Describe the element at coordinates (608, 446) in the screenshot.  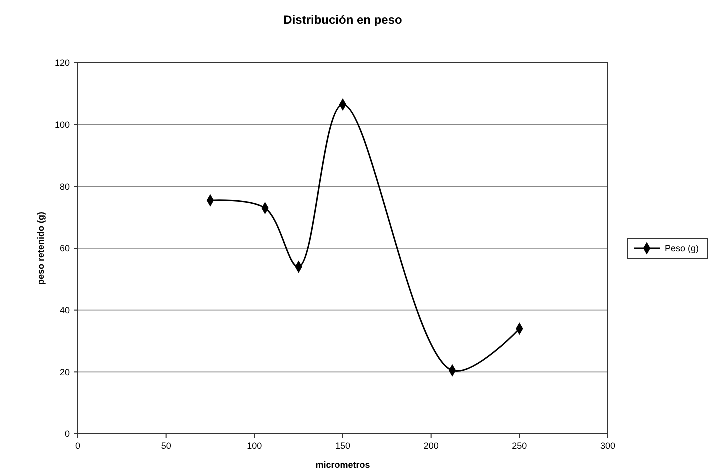
I see `x-tick-label: 300` at that location.